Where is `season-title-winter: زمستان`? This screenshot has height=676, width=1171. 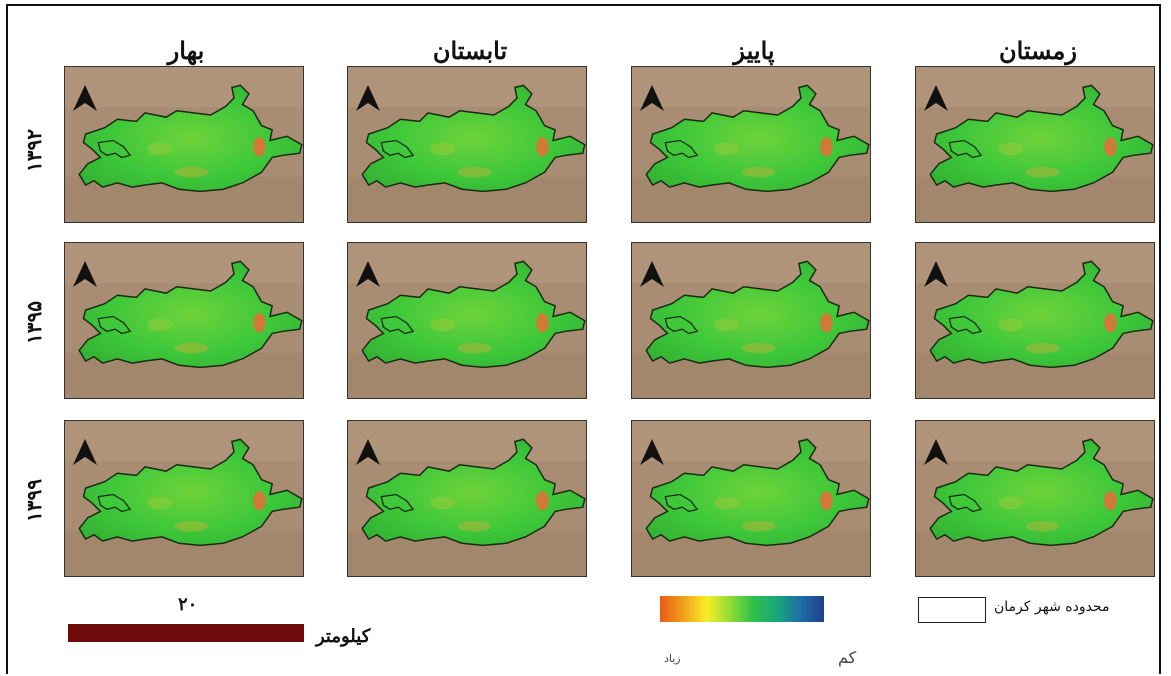
season-title-winter: زمستان is located at coordinates (1038, 50).